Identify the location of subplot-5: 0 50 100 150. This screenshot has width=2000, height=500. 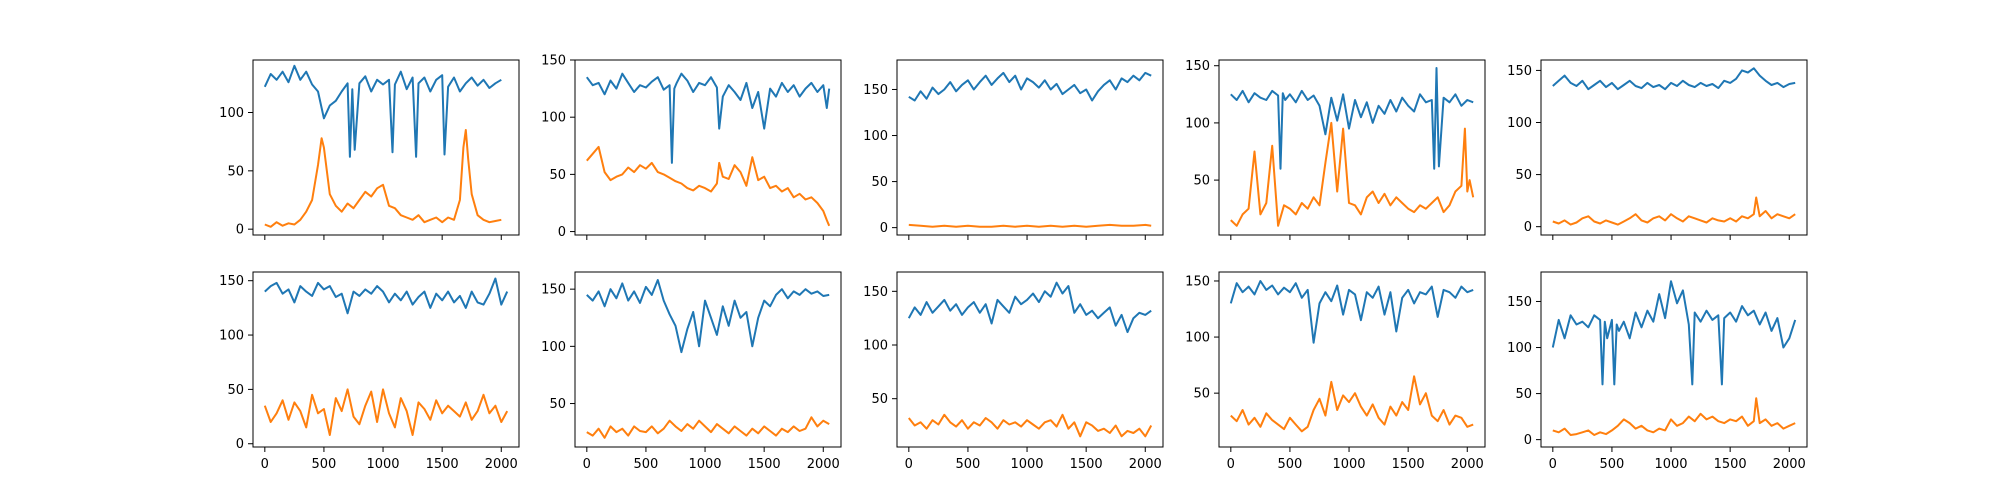
(1657, 149).